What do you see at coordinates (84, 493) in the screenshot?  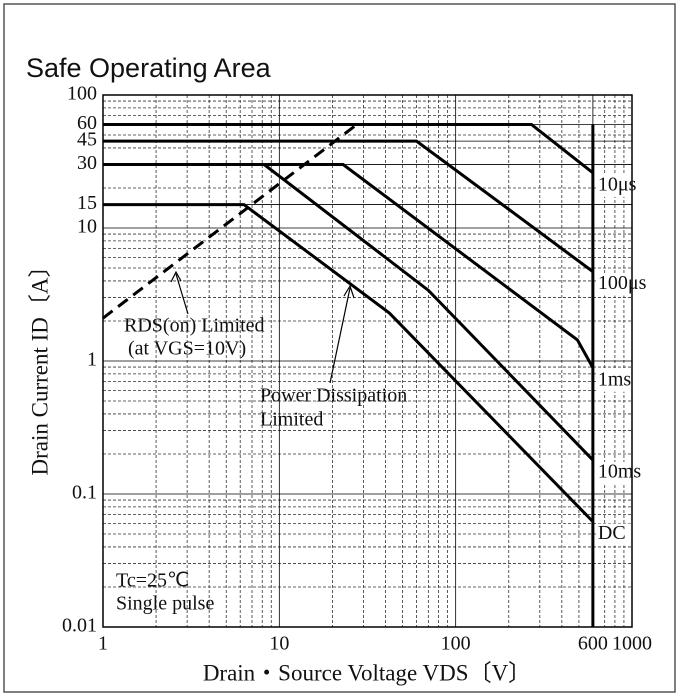 I see `y-tick-label: 0.1` at bounding box center [84, 493].